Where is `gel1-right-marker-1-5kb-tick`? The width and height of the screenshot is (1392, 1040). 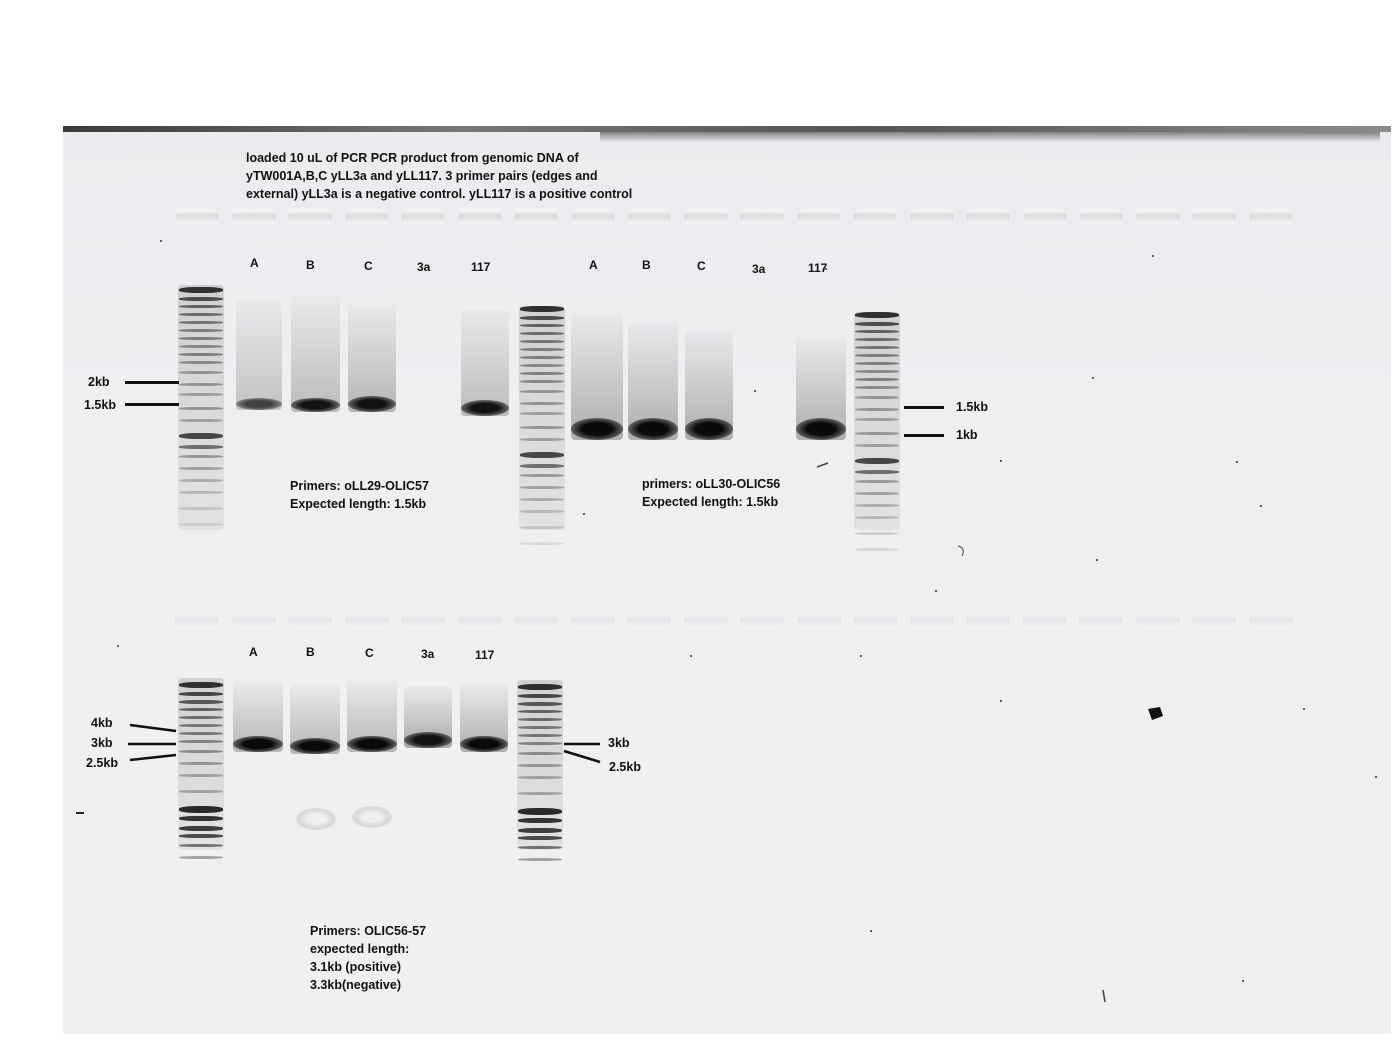 gel1-right-marker-1-5kb-tick is located at coordinates (924, 407).